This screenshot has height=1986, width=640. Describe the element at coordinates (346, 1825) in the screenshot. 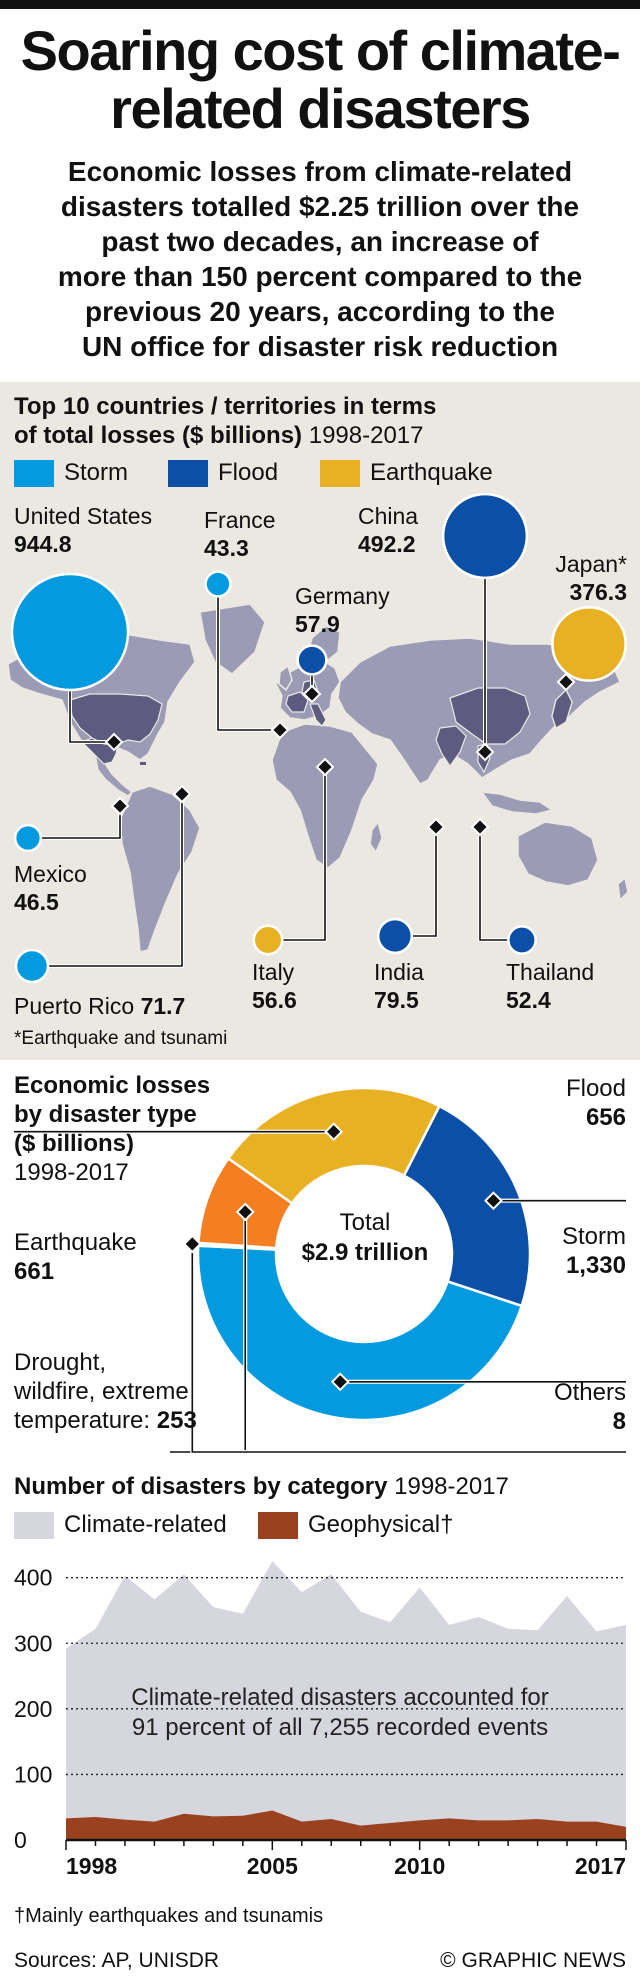

I see `area-geophysical` at that location.